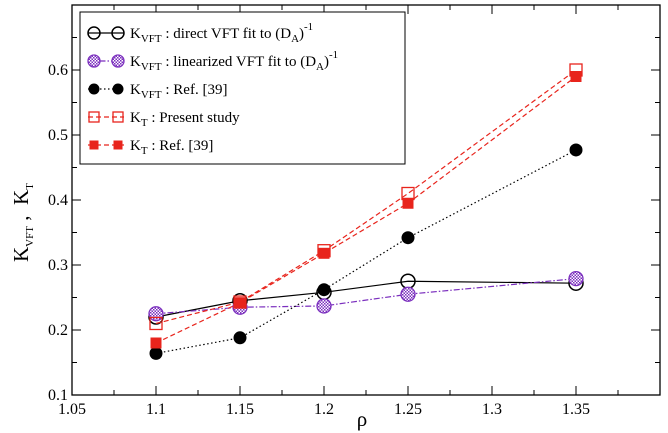  What do you see at coordinates (234, 61) in the screenshot?
I see `legend-label-linearized: KVFT : linearized VFT fit to (DA)-1` at bounding box center [234, 61].